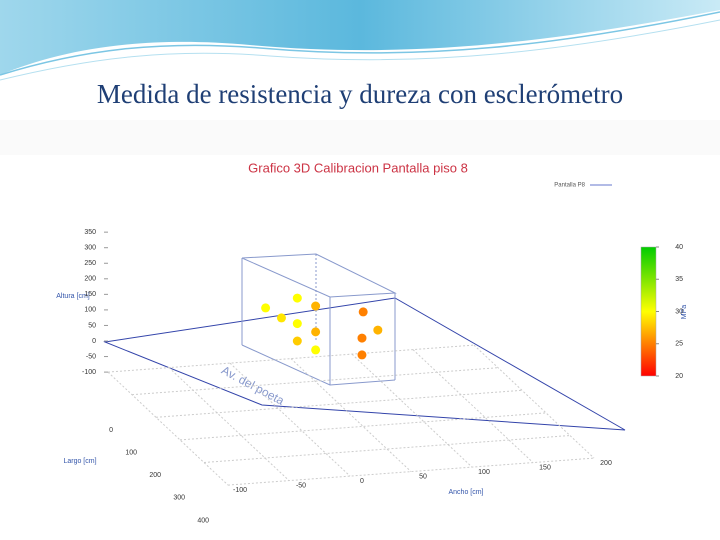  I want to click on z-tick-label: -50, so click(91, 356).